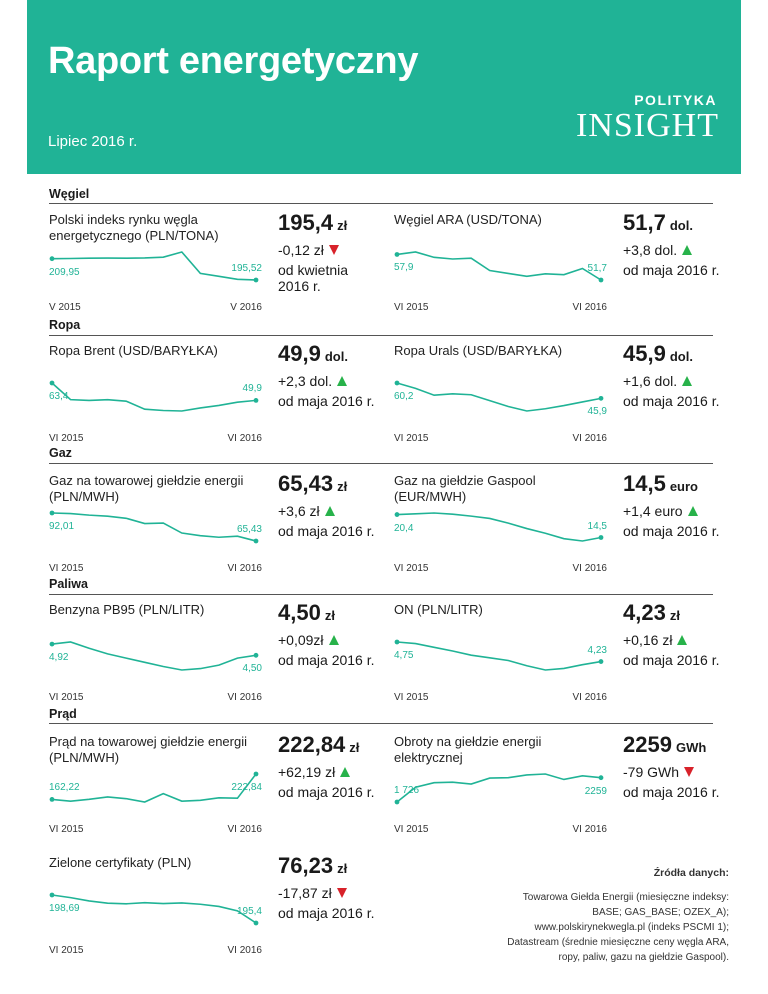 Image resolution: width=768 pixels, height=994 pixels. Describe the element at coordinates (404, 655) in the screenshot. I see `sparkline-start-value: 4,75` at that location.